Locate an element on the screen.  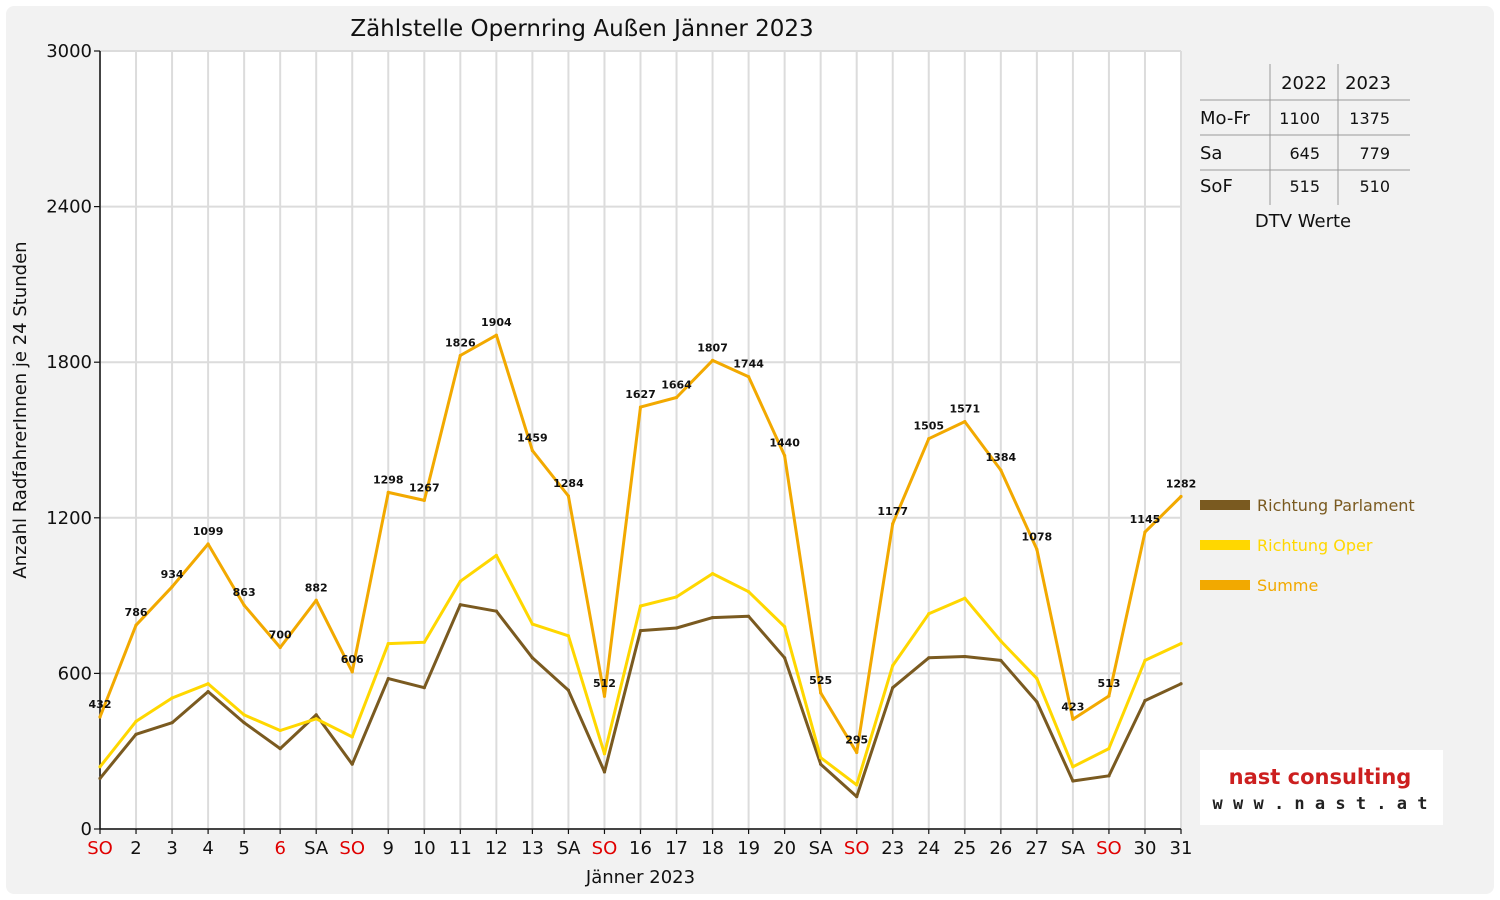
x-tick-label: 30 is located at coordinates (1145, 848).